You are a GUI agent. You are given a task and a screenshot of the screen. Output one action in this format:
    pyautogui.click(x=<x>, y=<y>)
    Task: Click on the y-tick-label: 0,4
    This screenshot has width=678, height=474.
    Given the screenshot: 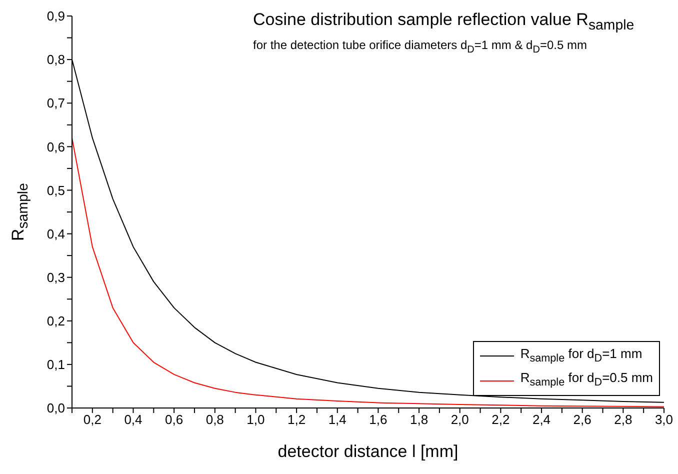 What is the action you would take?
    pyautogui.click(x=55, y=234)
    